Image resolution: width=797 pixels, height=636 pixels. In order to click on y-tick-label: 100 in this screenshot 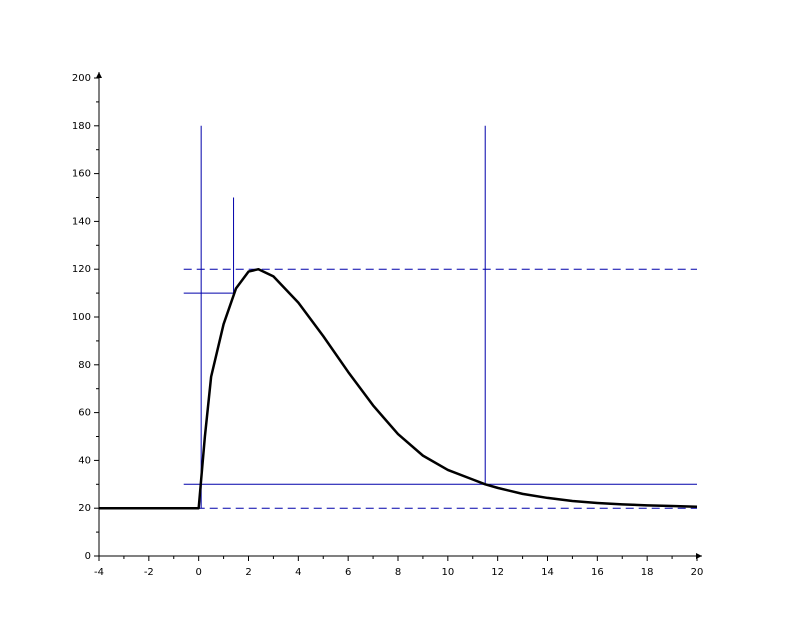, I will do `click(81, 317)`.